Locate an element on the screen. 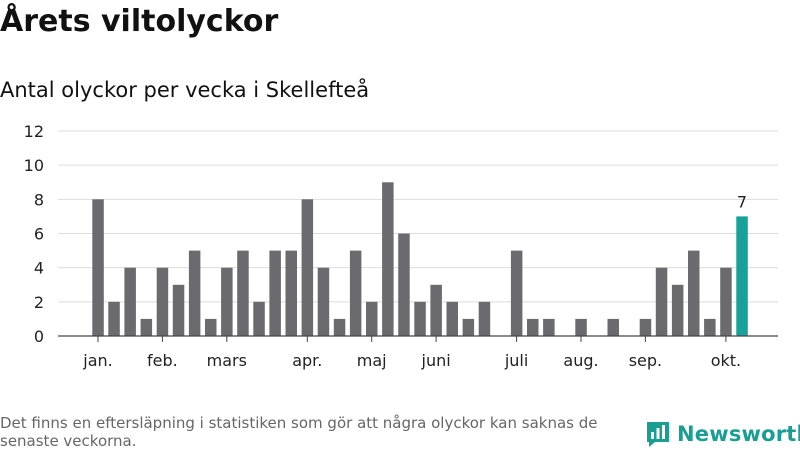 The image size is (800, 450). brand-name: Newsworthy is located at coordinates (738, 434).